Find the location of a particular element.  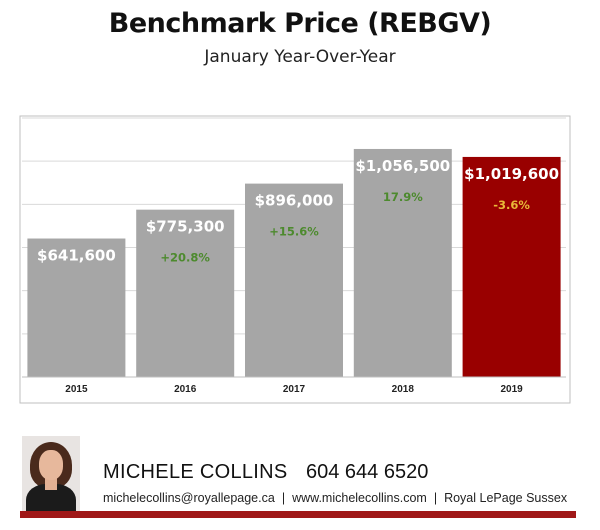

chart-subtitle: January Year-Over-Year is located at coordinates (300, 57).